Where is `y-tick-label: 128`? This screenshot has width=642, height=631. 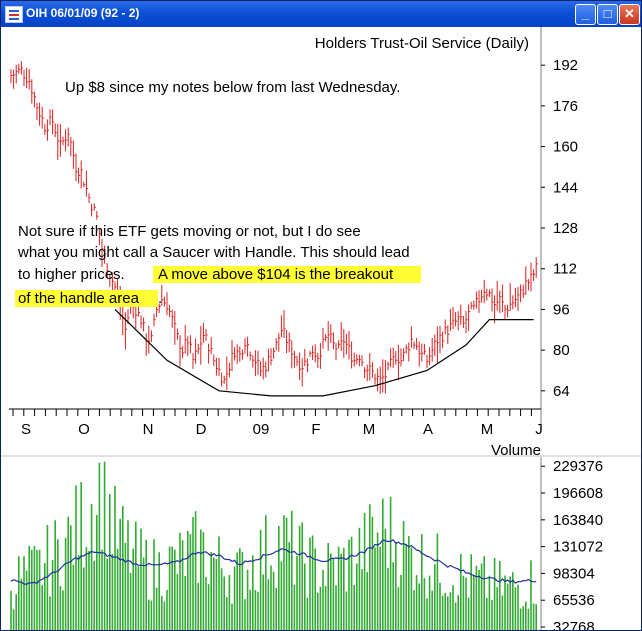 y-tick-label: 128 is located at coordinates (565, 228).